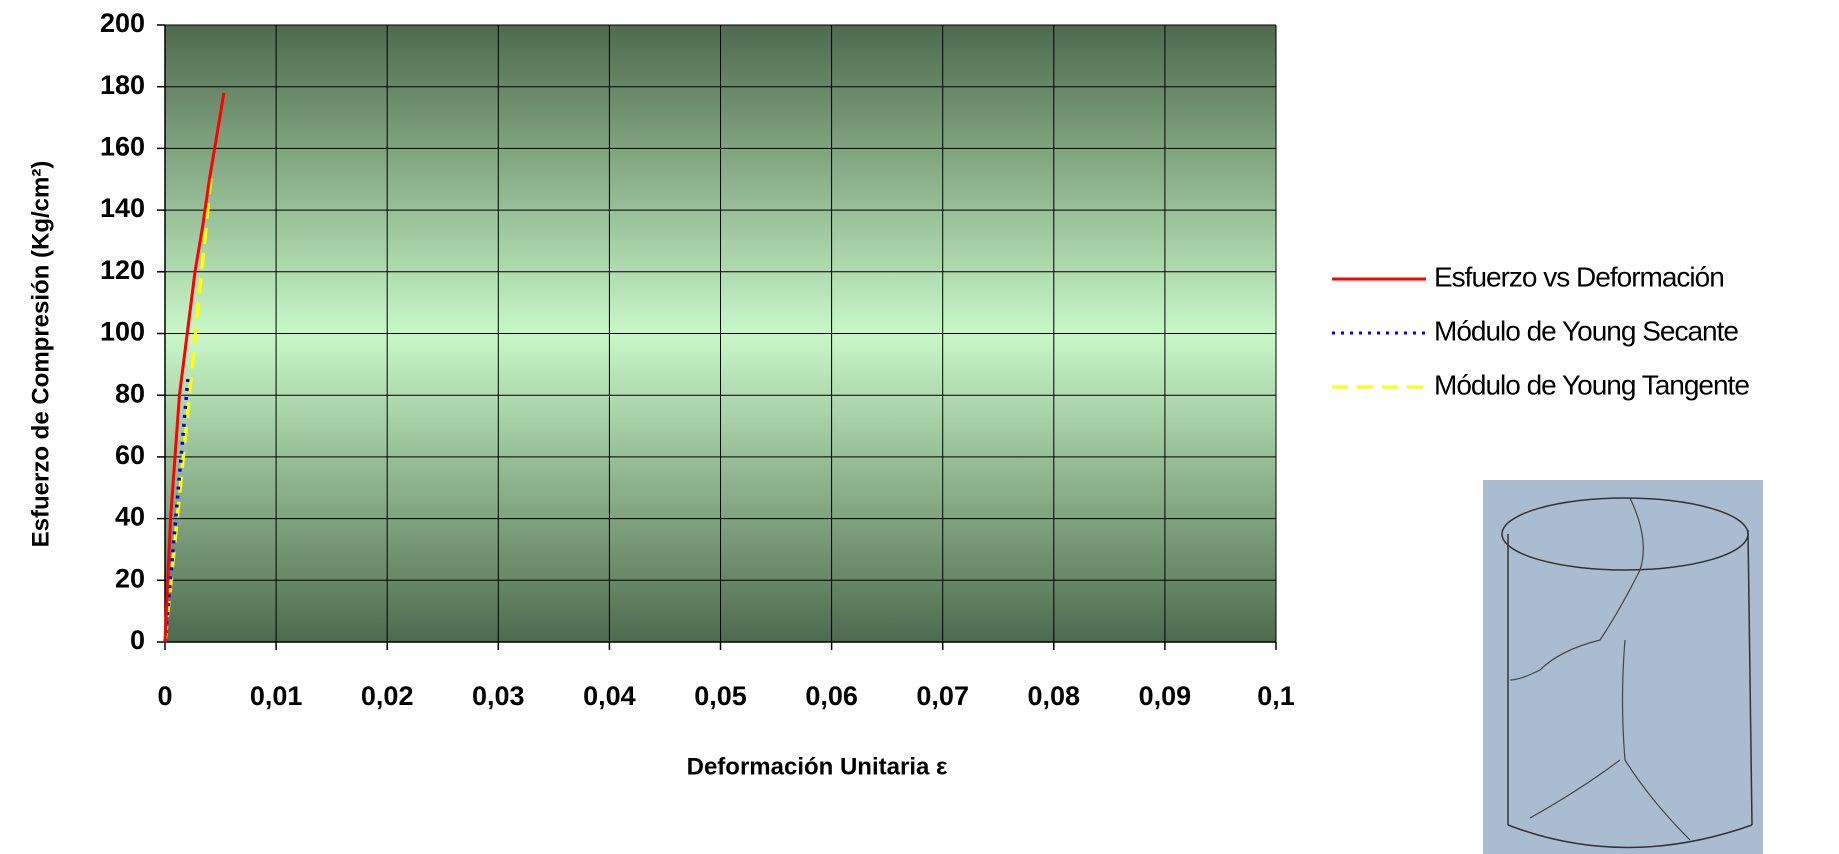  I want to click on x-tick-label: 0,05, so click(720, 696).